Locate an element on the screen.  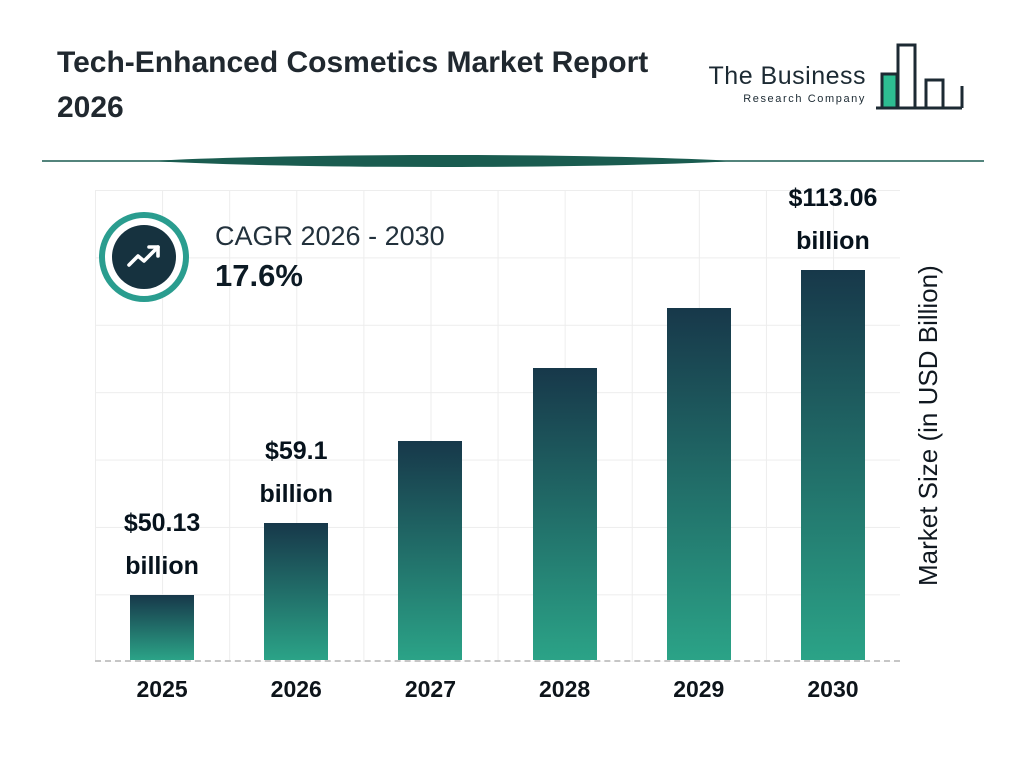
bar-2028 is located at coordinates (564, 514).